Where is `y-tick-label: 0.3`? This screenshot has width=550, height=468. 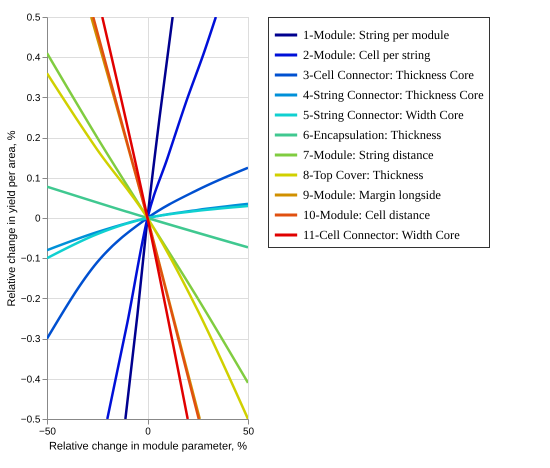 y-tick-label: 0.3 is located at coordinates (33, 98).